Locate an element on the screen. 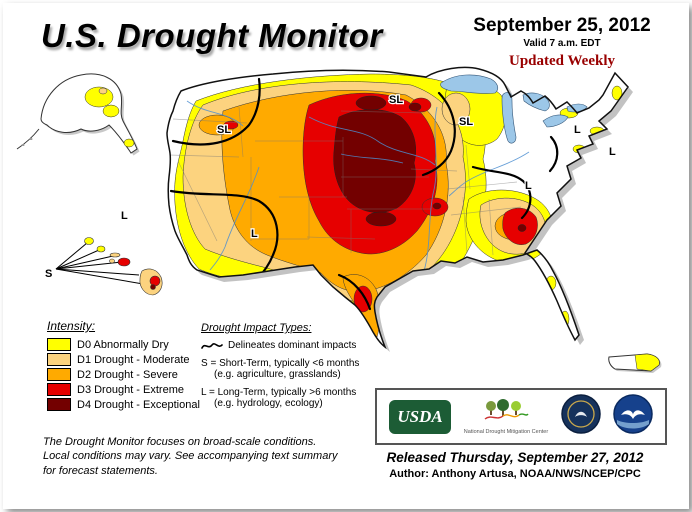  map-label-l-new-york: L is located at coordinates (577, 130).